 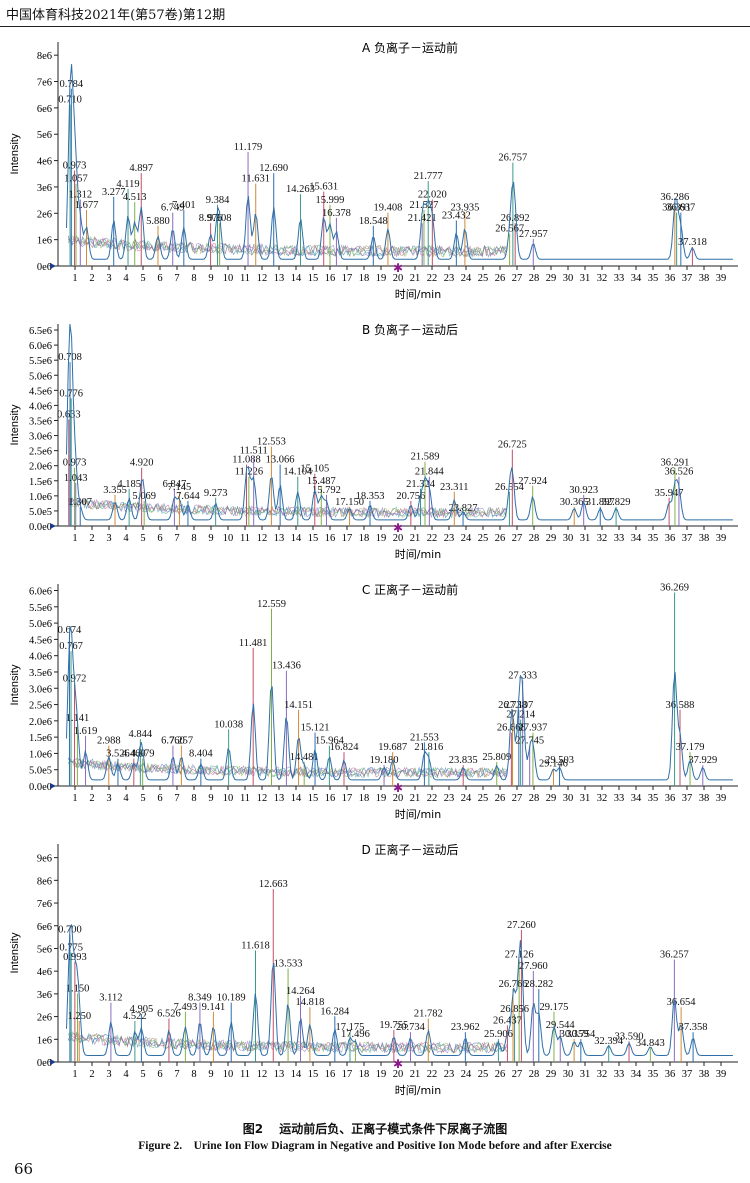 I want to click on y-tick-label: 5.0e5, so click(x=40, y=512).